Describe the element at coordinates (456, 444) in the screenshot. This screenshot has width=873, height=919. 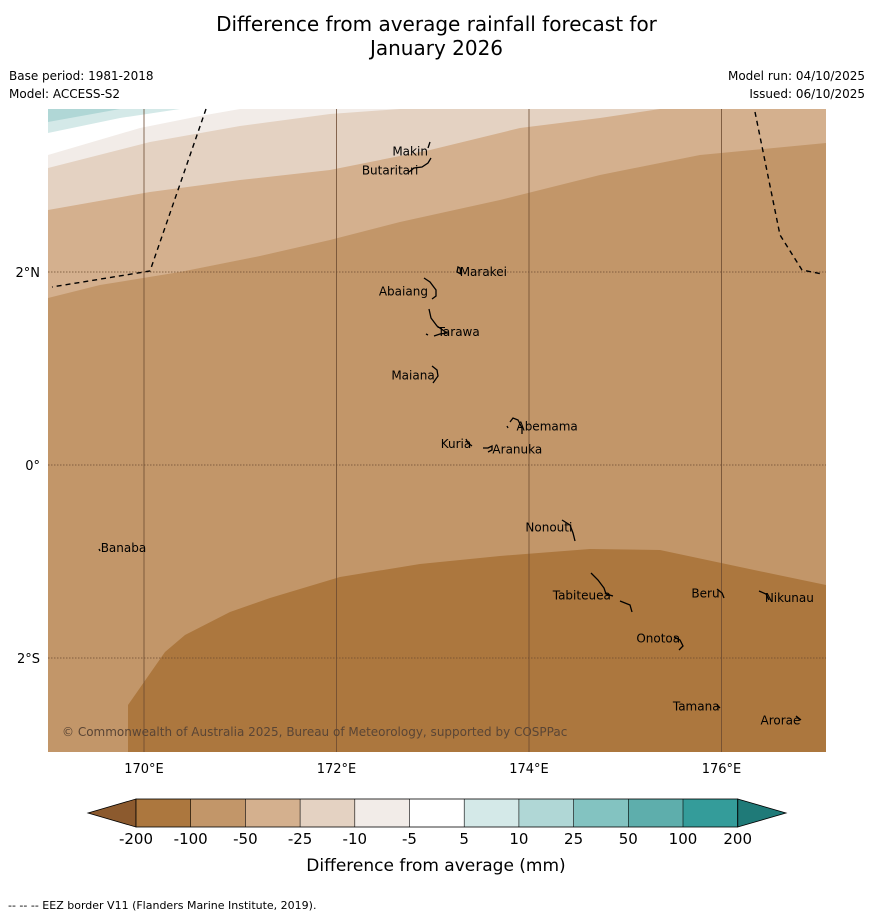
I see `place-label-kuria: Kuria` at that location.